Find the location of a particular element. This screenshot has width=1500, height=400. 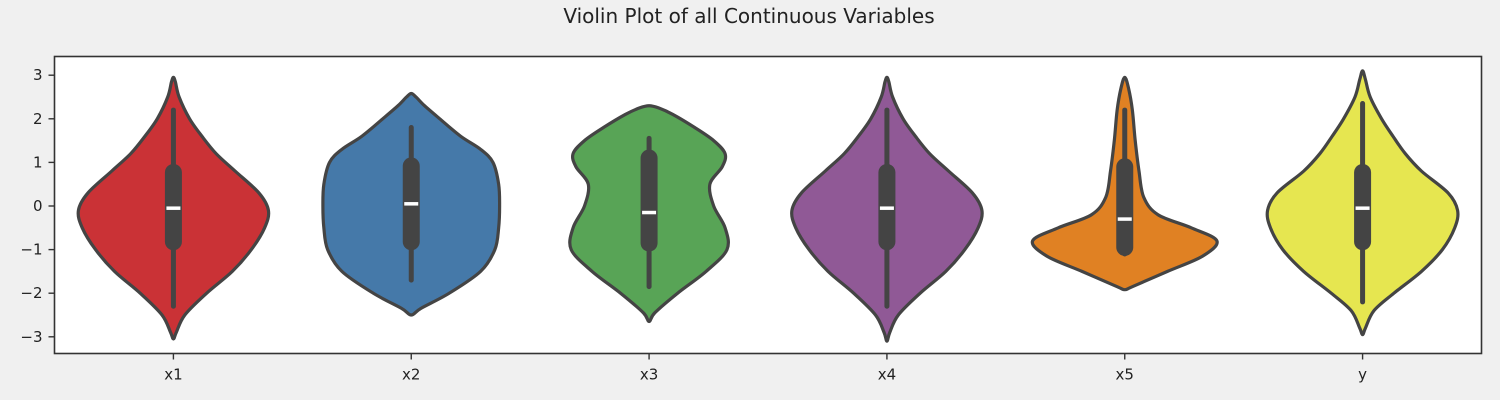

x-tick-label: x3 is located at coordinates (649, 375).